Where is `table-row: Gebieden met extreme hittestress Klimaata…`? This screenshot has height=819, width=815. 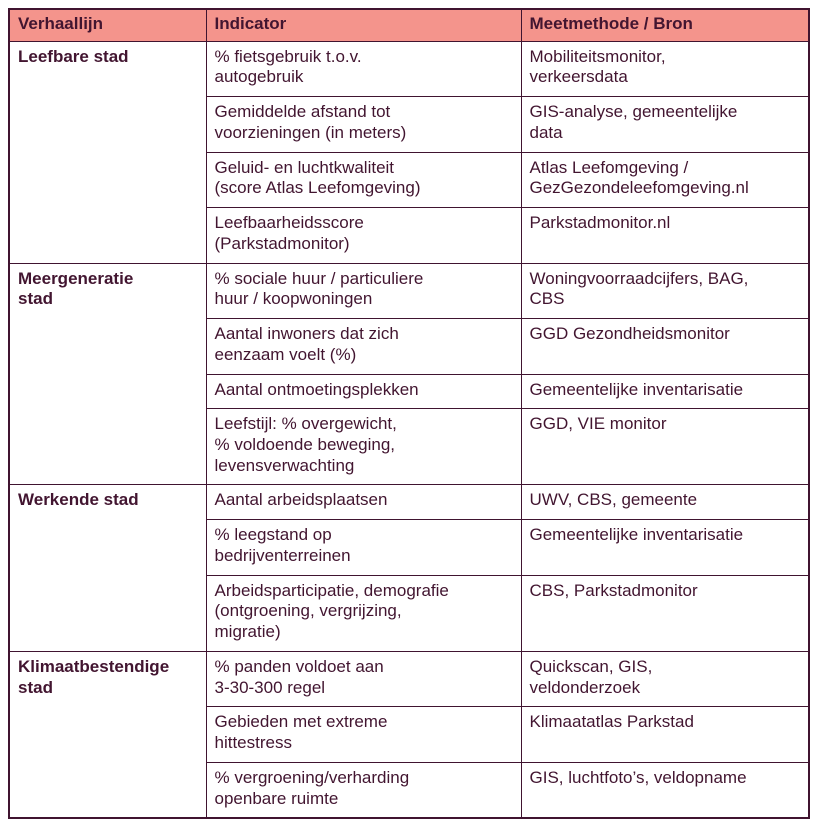 table-row: Gebieden met extreme hittestress Klimaata… is located at coordinates (409, 734).